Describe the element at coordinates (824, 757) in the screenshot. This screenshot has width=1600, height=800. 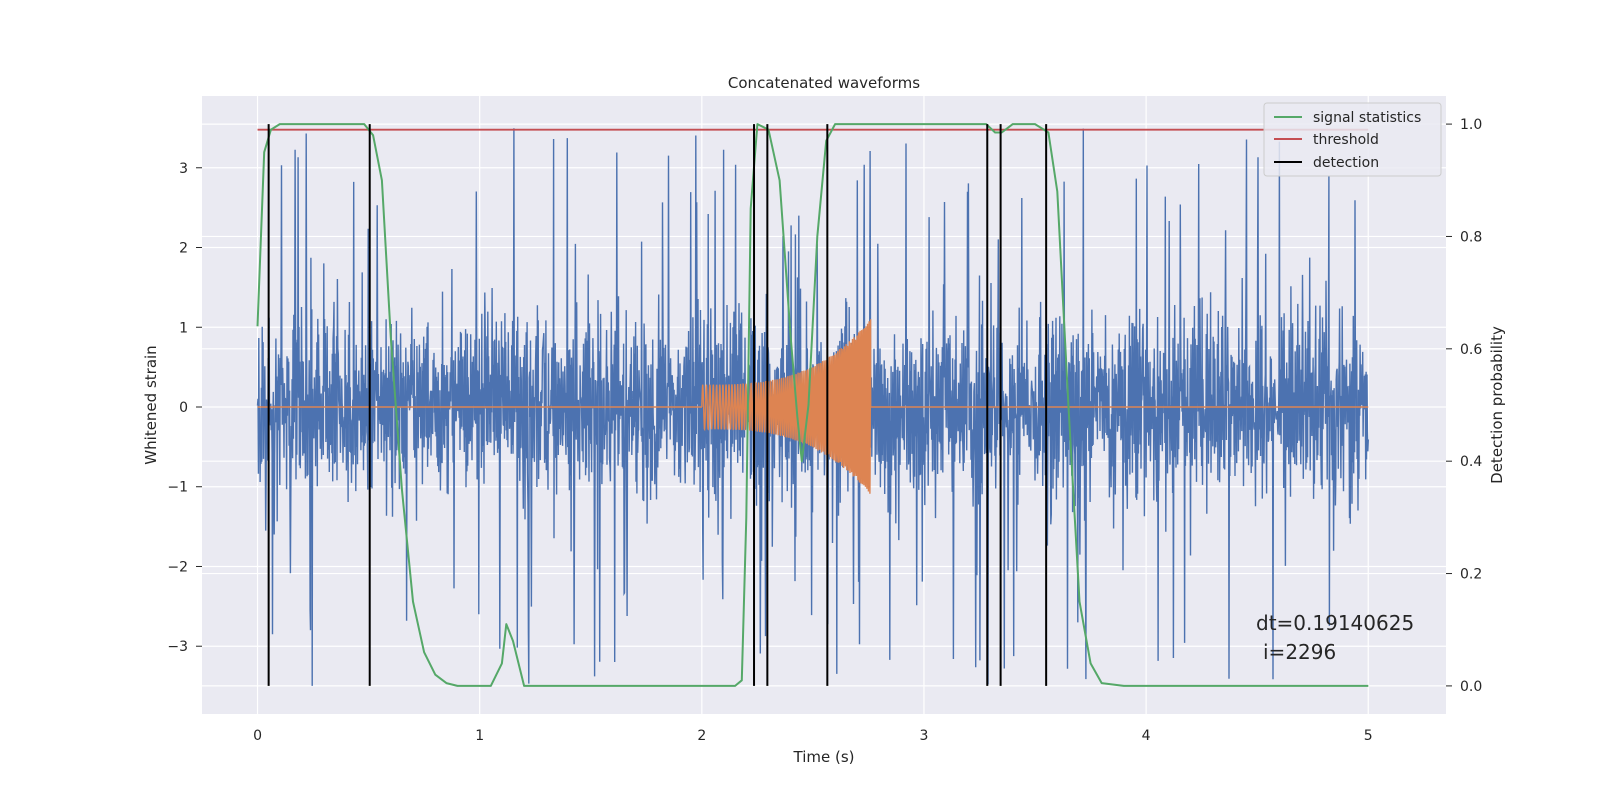
I see `x-axis-label: Time (s)` at that location.